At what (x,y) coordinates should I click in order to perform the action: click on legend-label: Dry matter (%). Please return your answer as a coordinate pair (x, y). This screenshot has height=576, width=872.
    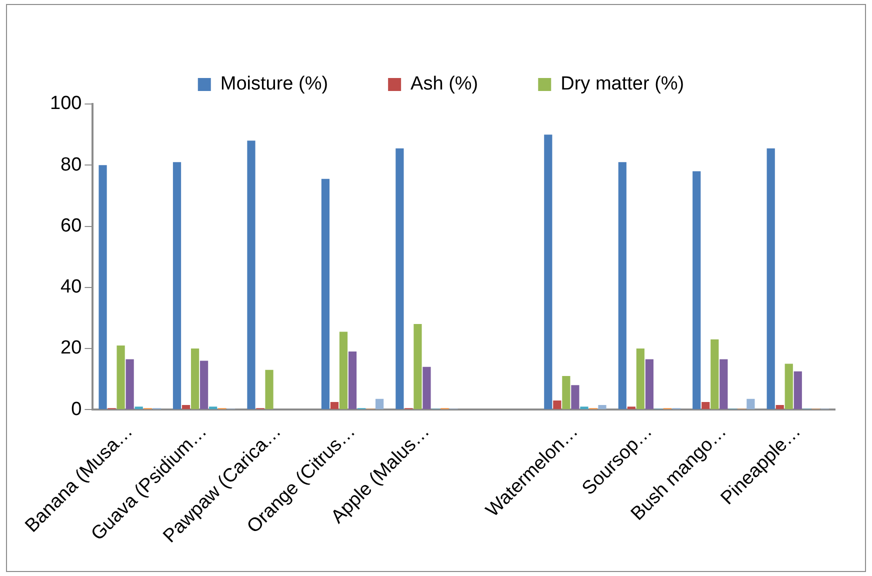
    Looking at the image, I should click on (622, 84).